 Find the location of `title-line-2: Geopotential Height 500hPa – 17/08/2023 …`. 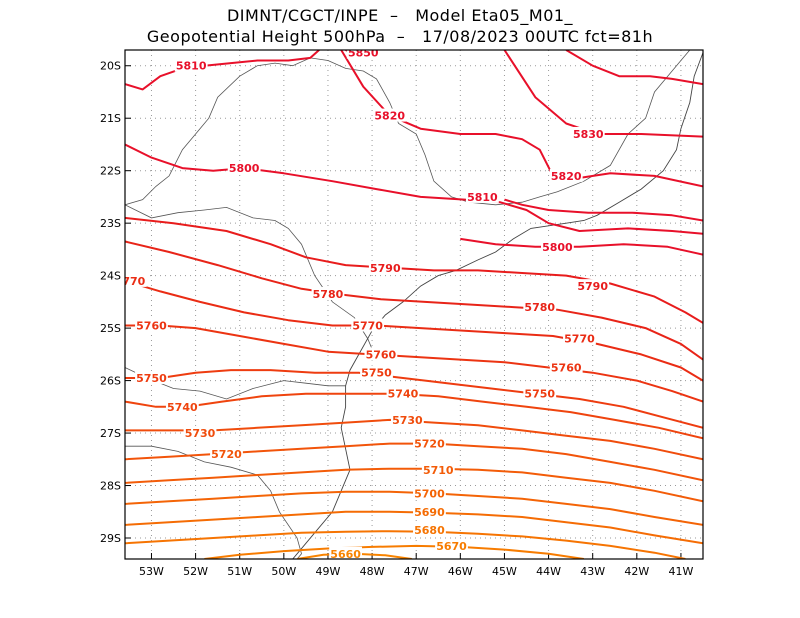

title-line-2: Geopotential Height 500hPa – 17/08/2023 … is located at coordinates (400, 36).